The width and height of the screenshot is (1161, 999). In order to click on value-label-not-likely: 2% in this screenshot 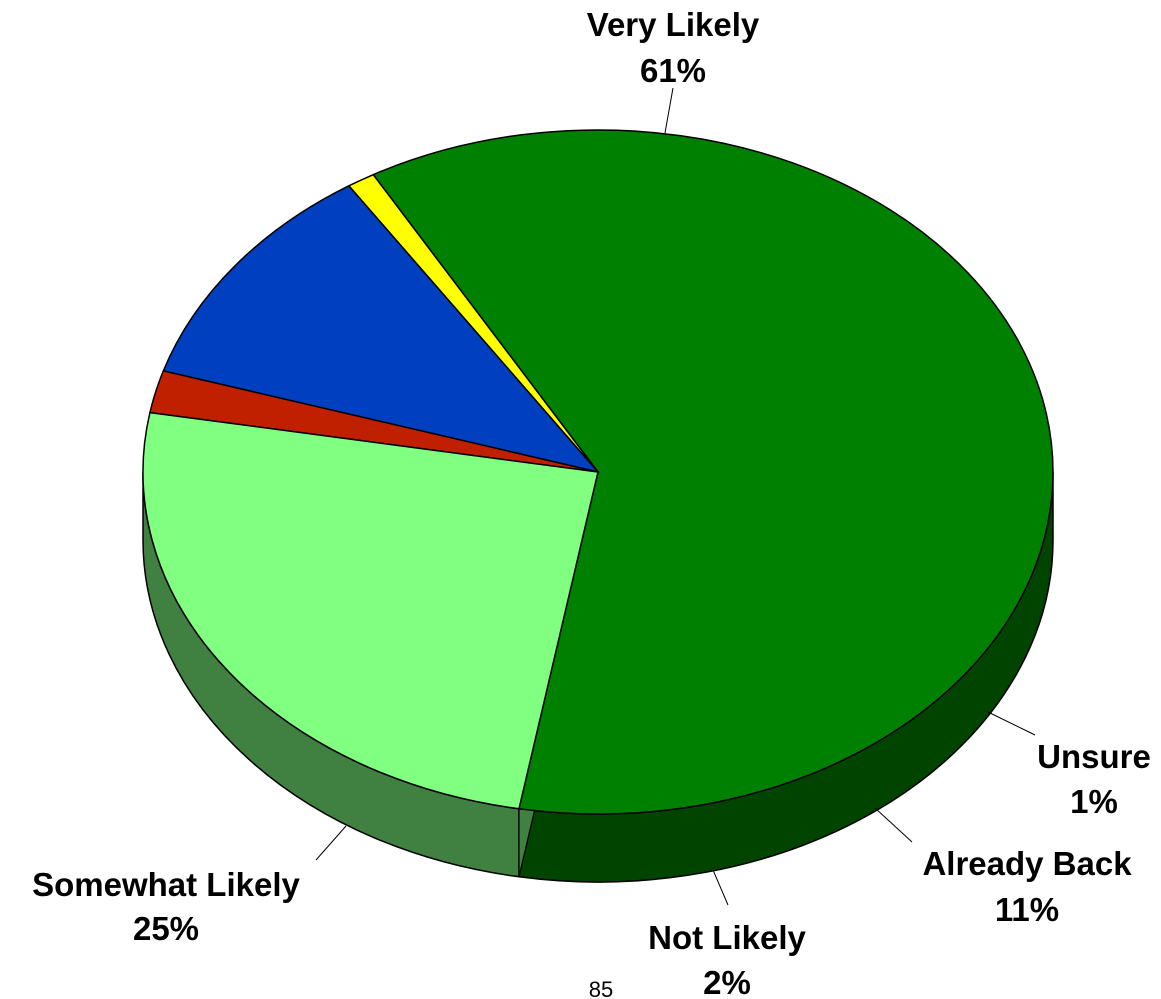, I will do `click(727, 981)`.